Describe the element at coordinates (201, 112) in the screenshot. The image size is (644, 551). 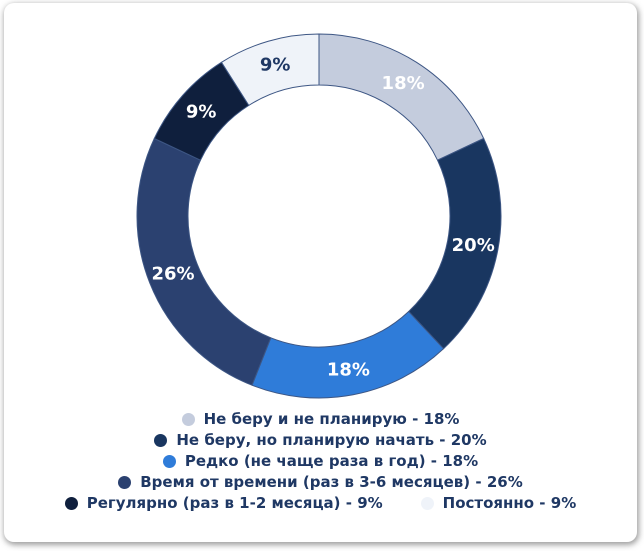
I see `segment-value-label-4: 9%` at that location.